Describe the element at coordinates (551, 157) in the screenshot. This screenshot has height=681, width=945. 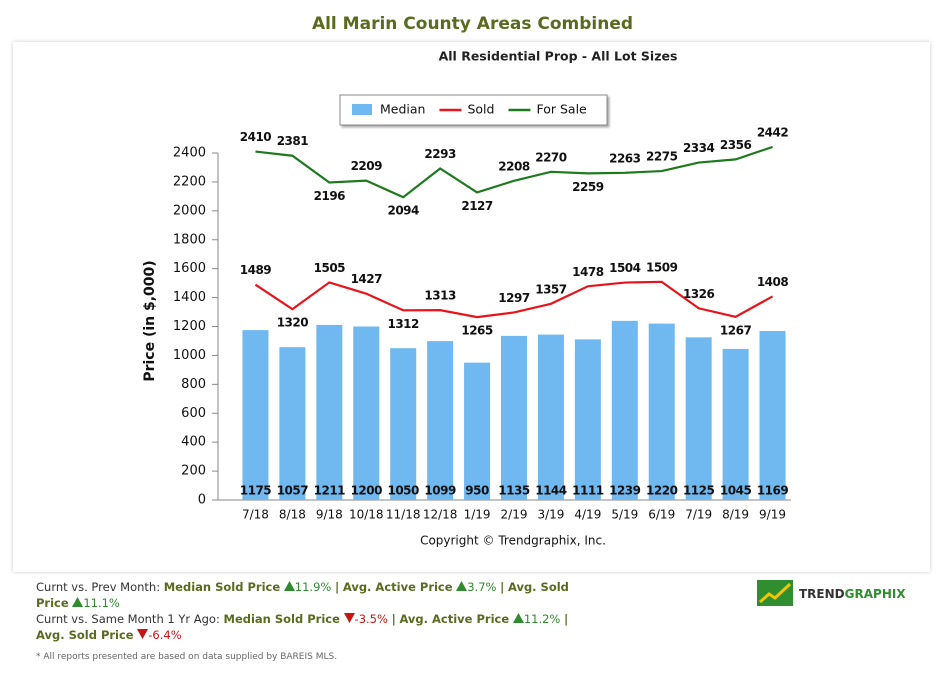
I see `data-label: 2270` at that location.